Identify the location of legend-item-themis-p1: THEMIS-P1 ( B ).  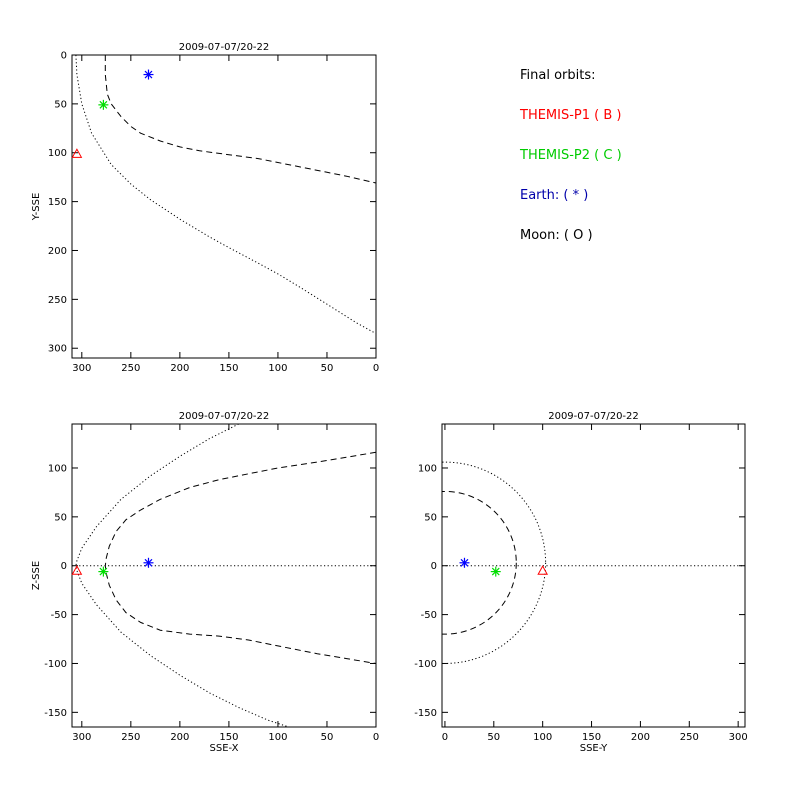
(571, 115).